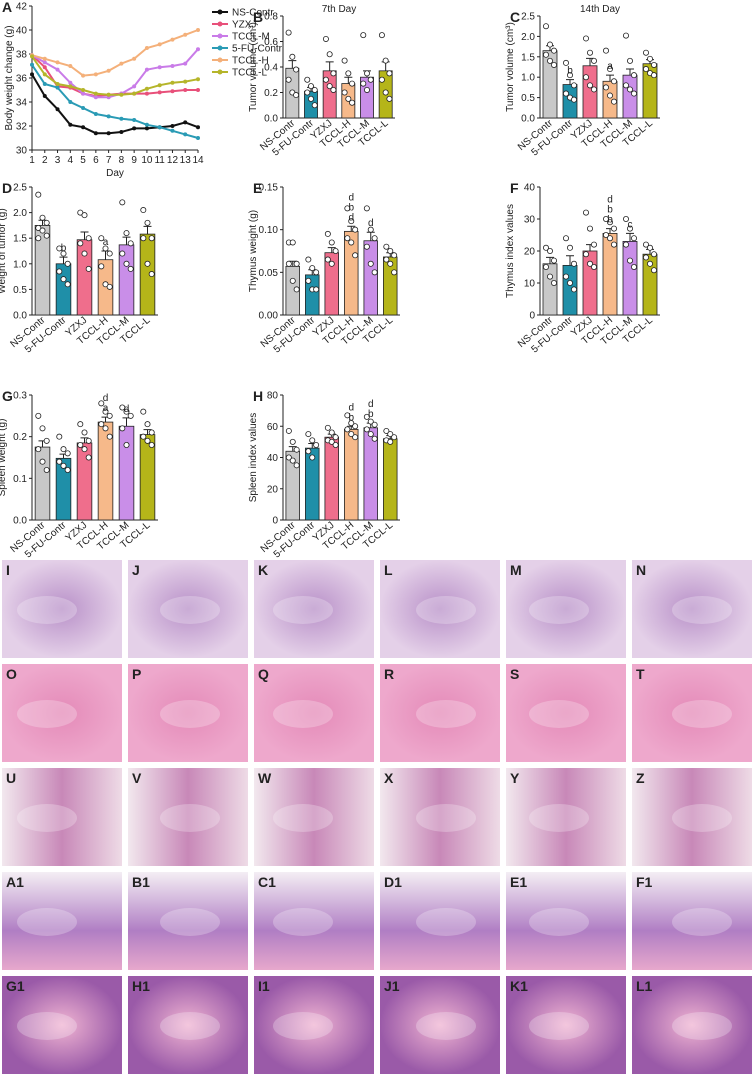 The image size is (755, 1091). I want to click on y-tick-label: 0.1, so click(20, 479).